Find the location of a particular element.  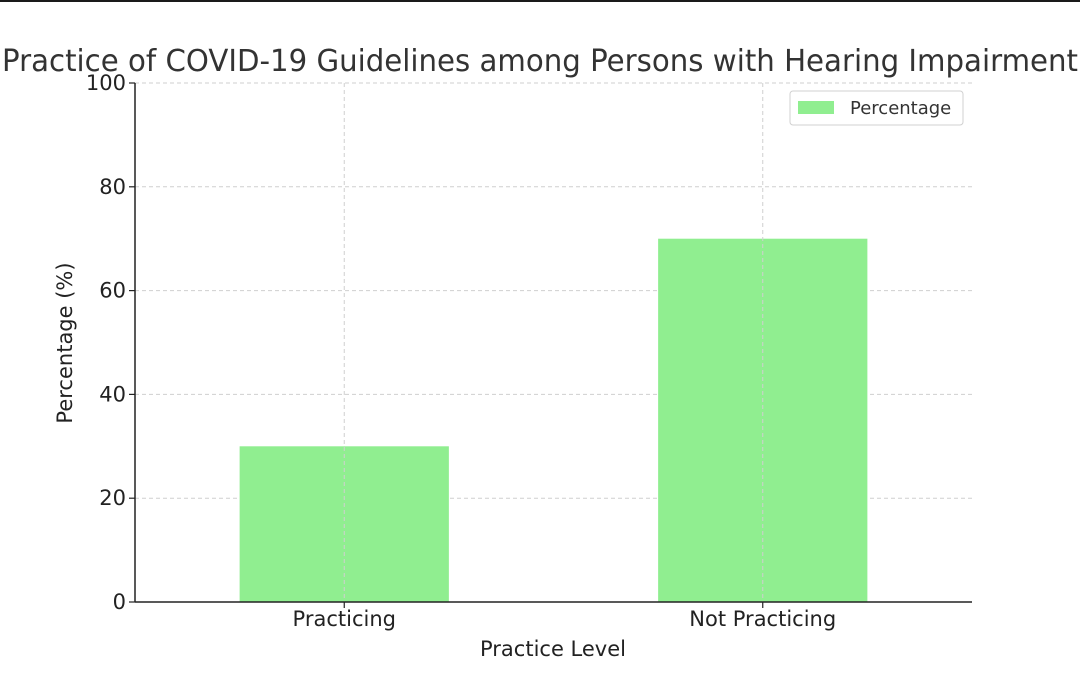

y-tick-label: 0 is located at coordinates (119, 602).